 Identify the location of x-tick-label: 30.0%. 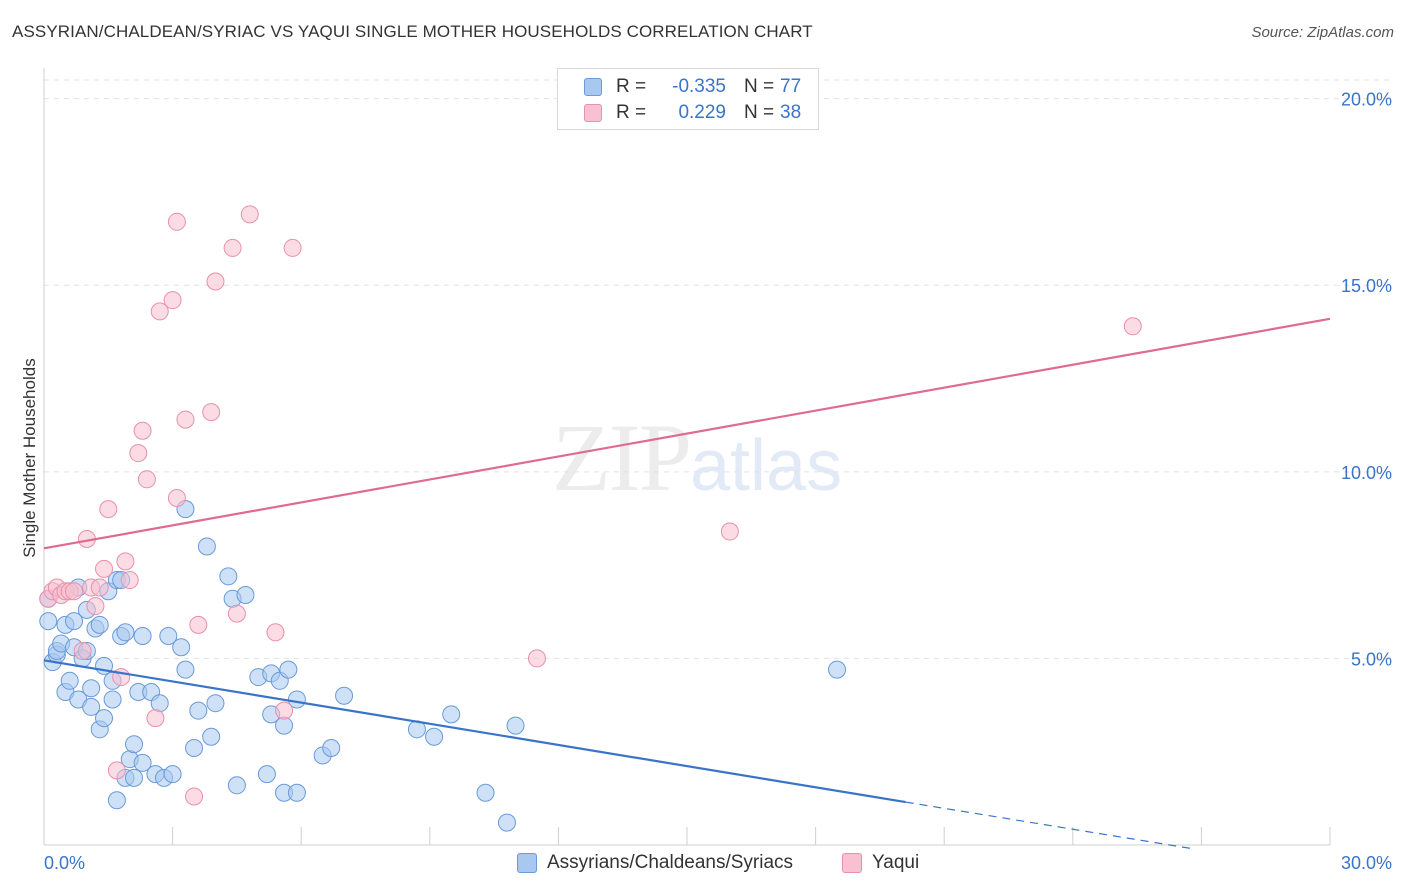
(1366, 863).